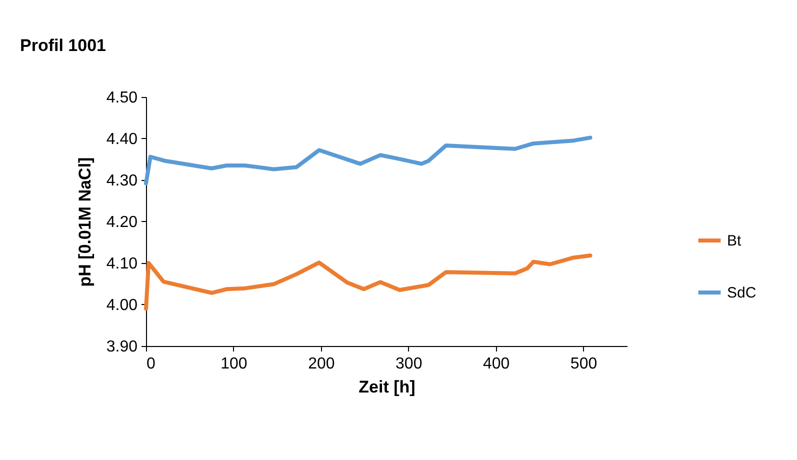  What do you see at coordinates (741, 293) in the screenshot?
I see `legend-label: SdC` at bounding box center [741, 293].